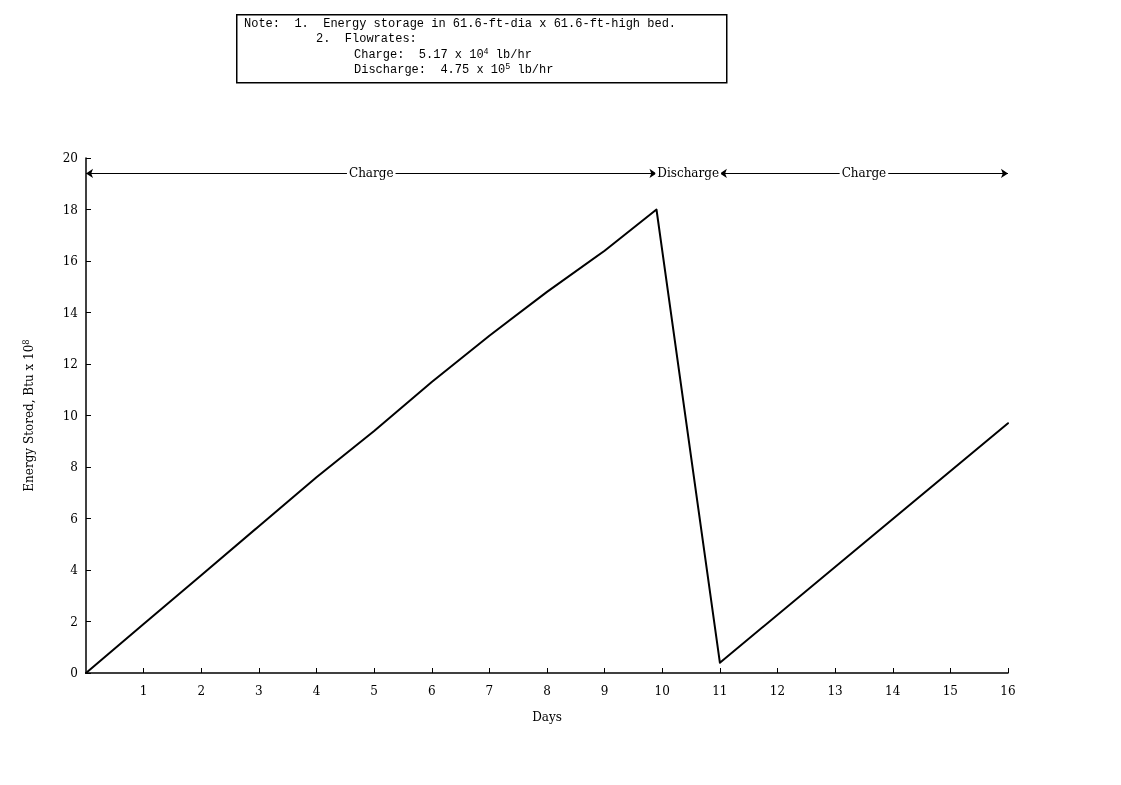  What do you see at coordinates (374, 691) in the screenshot?
I see `x-tick-label: 5` at bounding box center [374, 691].